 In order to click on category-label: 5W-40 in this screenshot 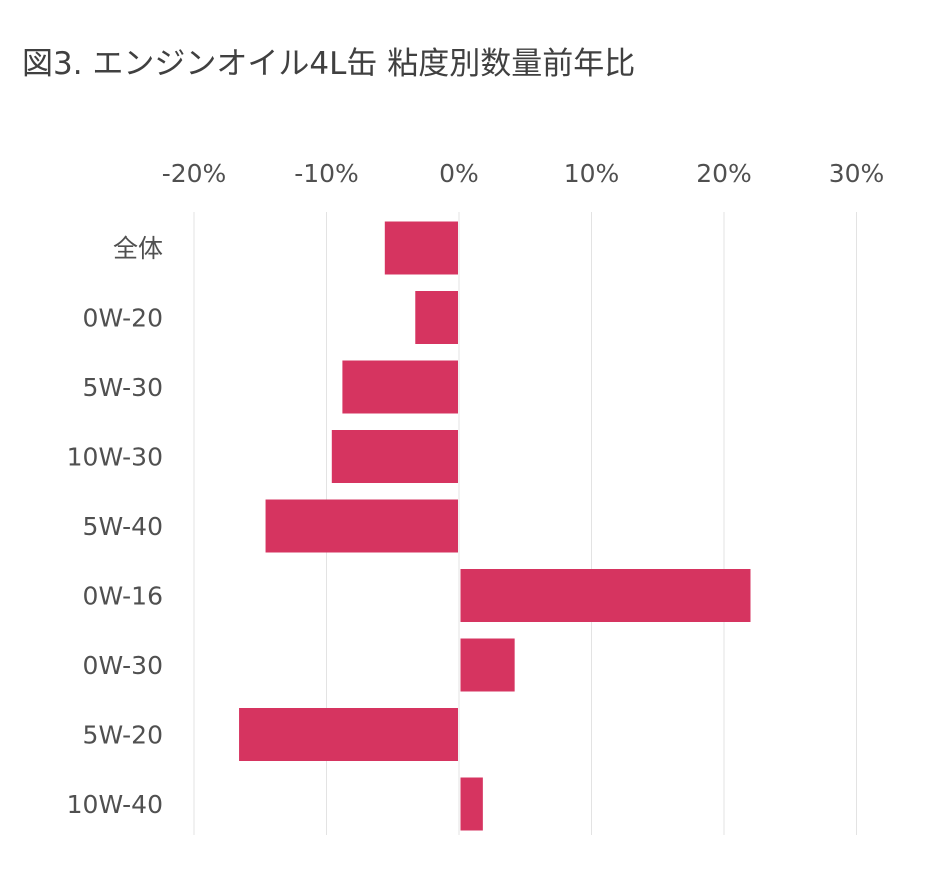, I will do `click(123, 526)`.